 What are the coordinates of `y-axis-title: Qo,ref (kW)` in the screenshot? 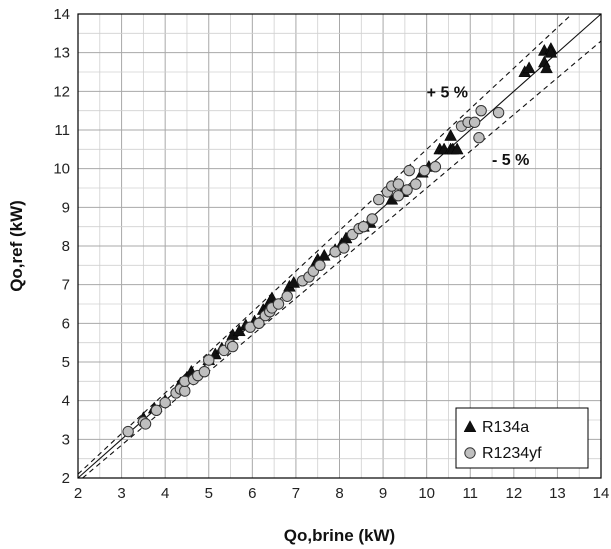 It's located at (16, 246).